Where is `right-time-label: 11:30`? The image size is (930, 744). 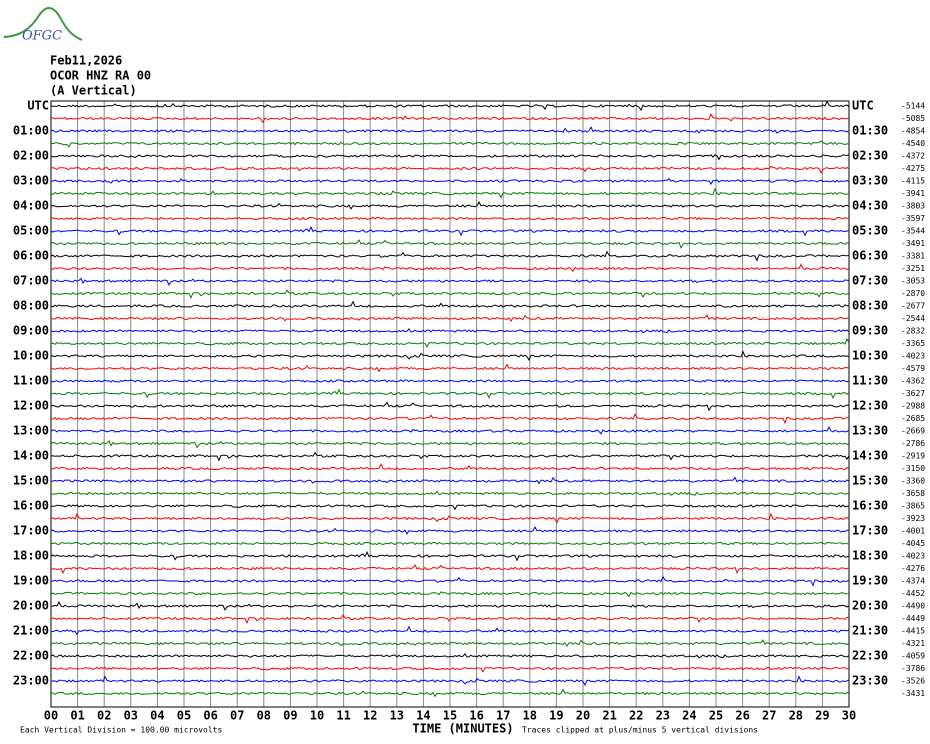
right-time-label: 11:30 is located at coordinates (870, 381).